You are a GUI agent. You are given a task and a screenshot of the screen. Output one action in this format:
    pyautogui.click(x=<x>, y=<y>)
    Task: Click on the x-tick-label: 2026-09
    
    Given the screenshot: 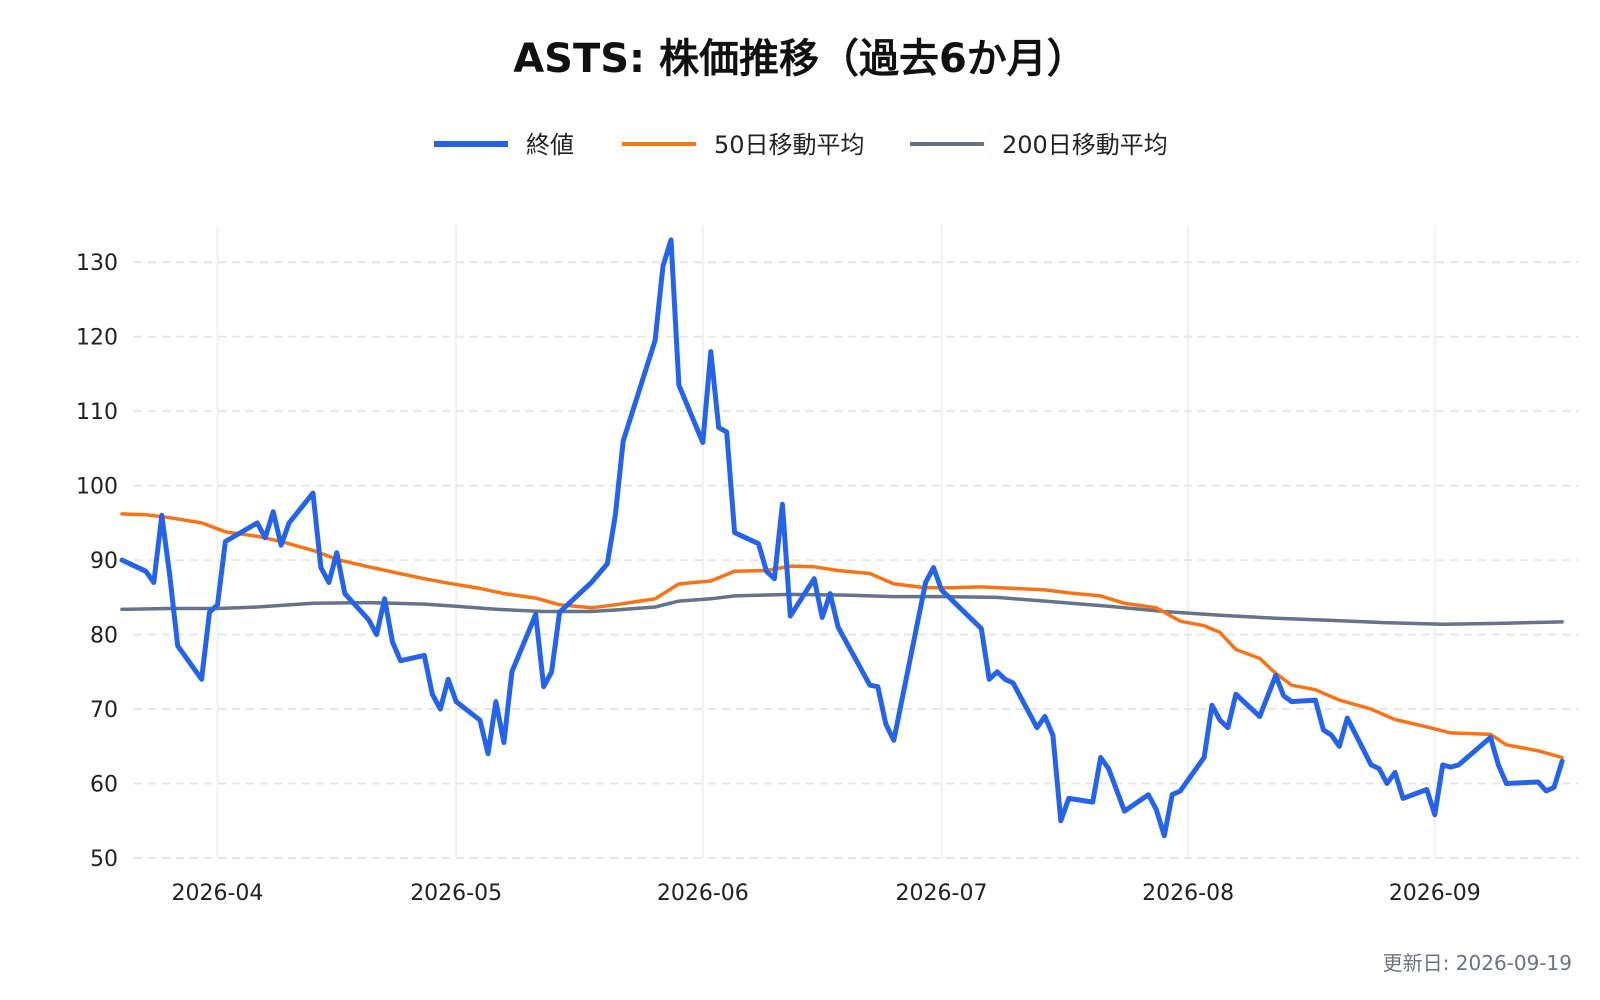 What is the action you would take?
    pyautogui.click(x=1435, y=893)
    